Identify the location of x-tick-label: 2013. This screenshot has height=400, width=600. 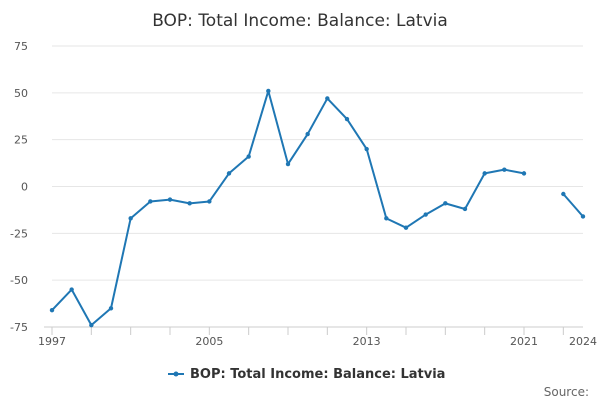
(367, 341).